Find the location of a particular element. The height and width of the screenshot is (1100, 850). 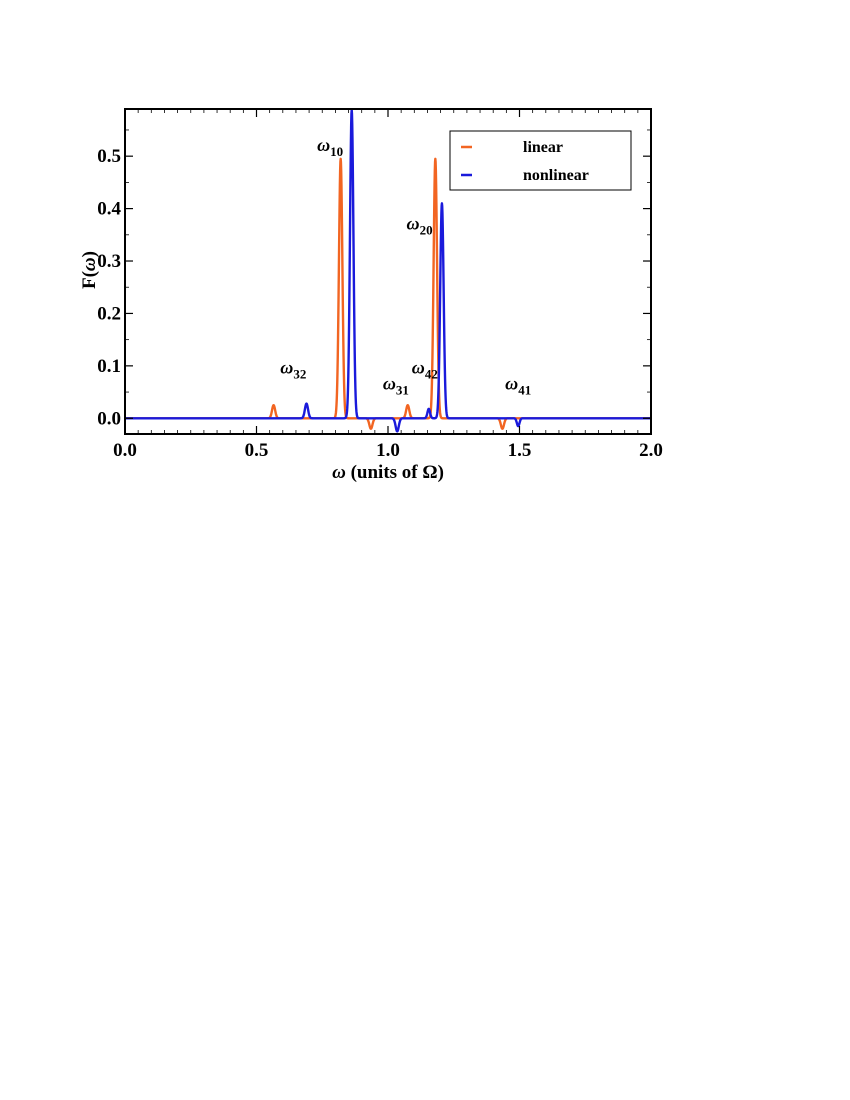

x-tick-label: 2.0 is located at coordinates (651, 450).